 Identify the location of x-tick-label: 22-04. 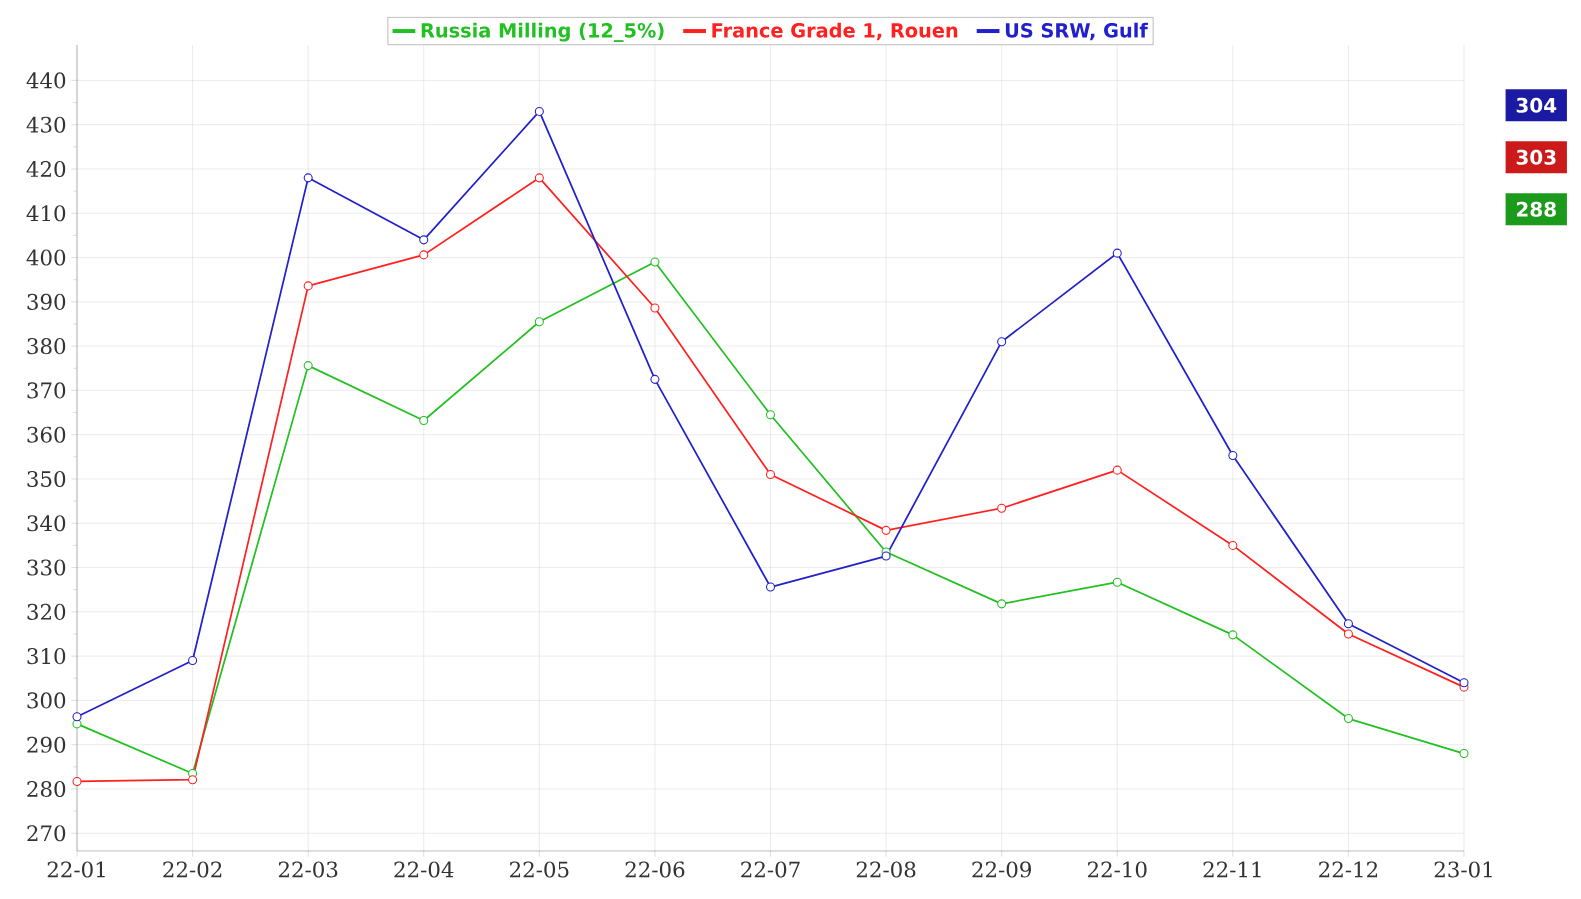
(424, 869).